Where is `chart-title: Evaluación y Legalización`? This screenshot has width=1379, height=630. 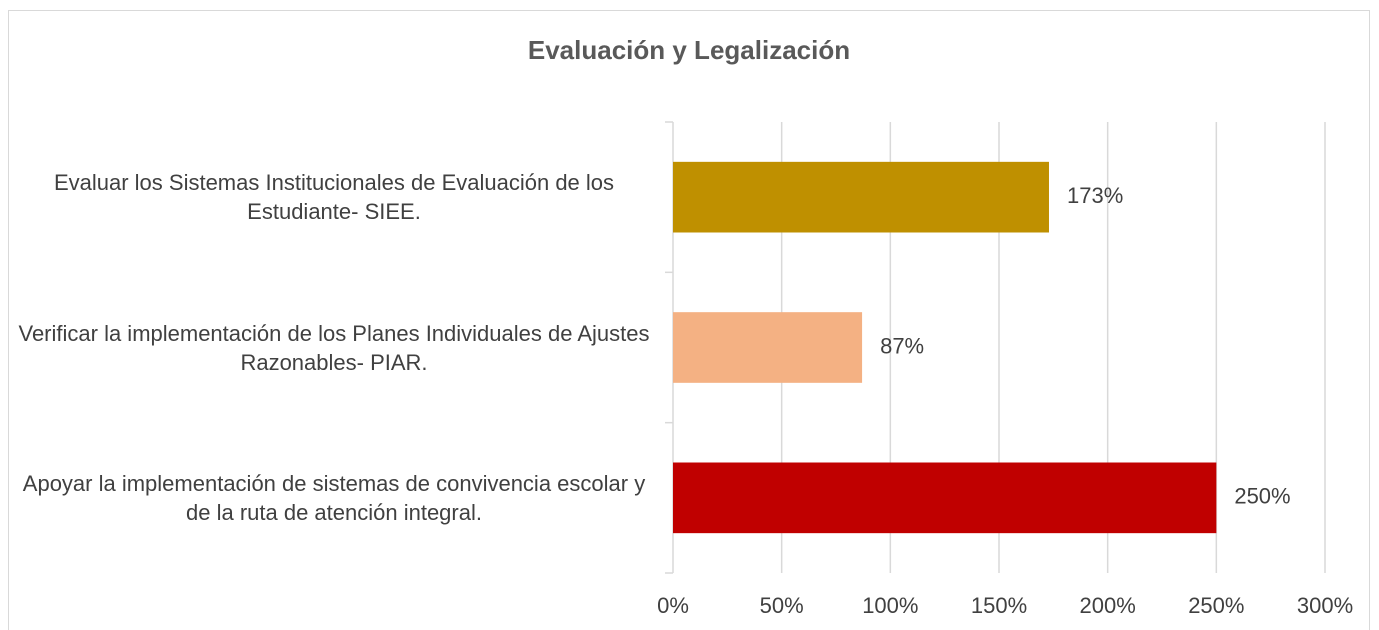
chart-title: Evaluación y Legalización is located at coordinates (689, 50).